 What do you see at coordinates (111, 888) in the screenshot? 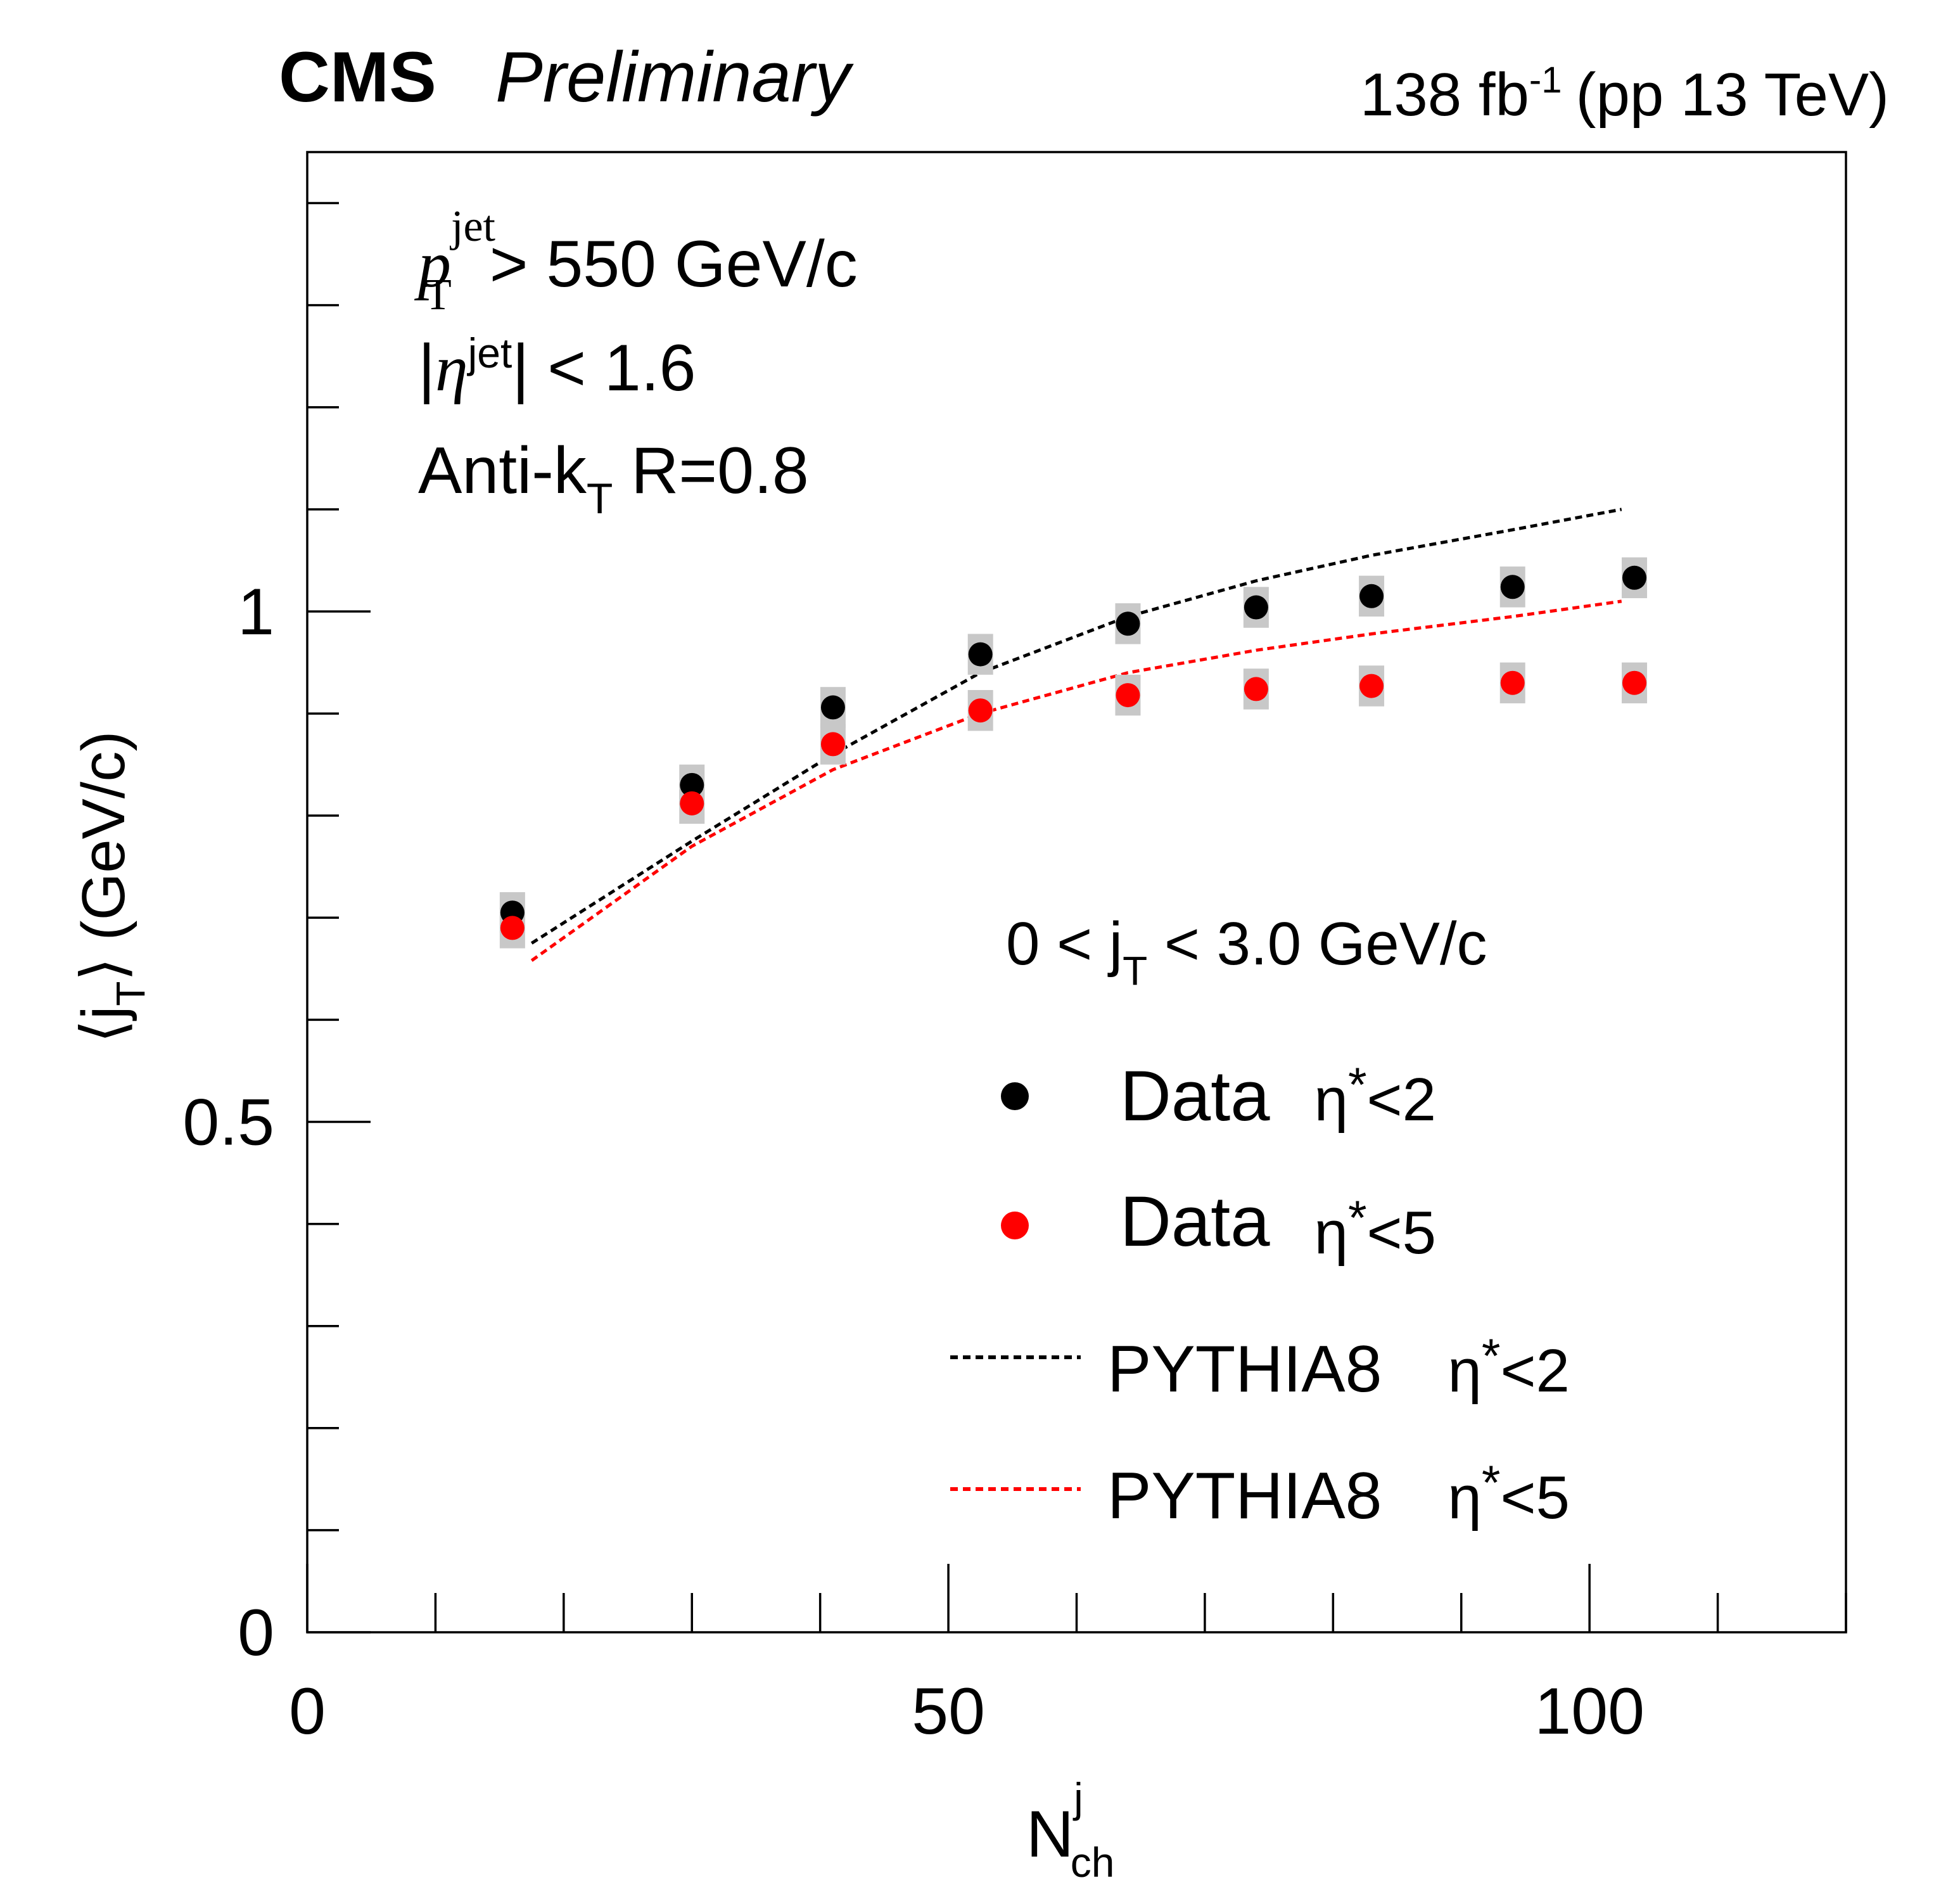
I see `y-axis-title: ⟨jT⟩ (GeV/c)` at bounding box center [111, 888].